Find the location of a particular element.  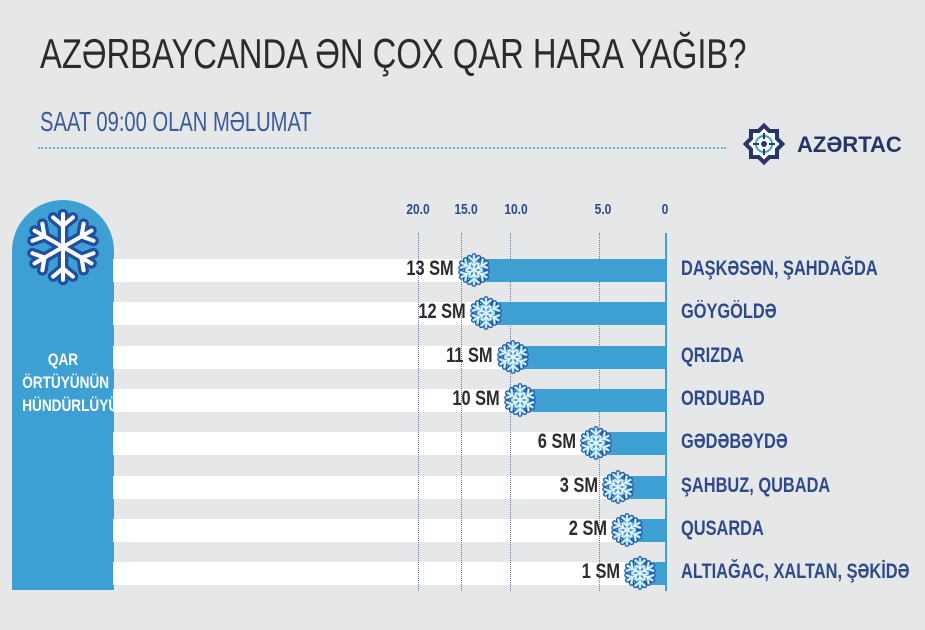

page-subtitle: SAAT 09:00 OLAN MƏLUMAT is located at coordinates (176, 121).